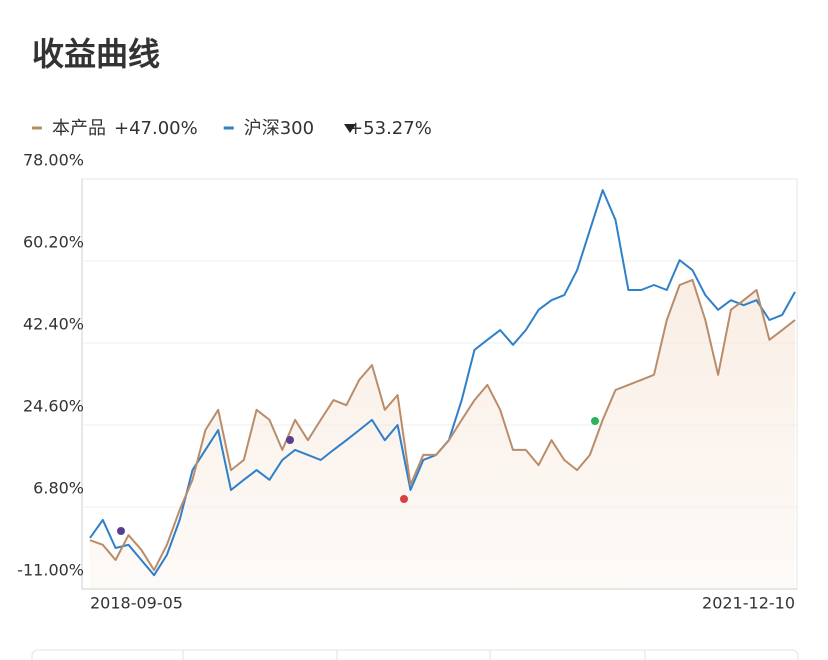  I want to click on y-tick-label: -11.00%, so click(50, 570).